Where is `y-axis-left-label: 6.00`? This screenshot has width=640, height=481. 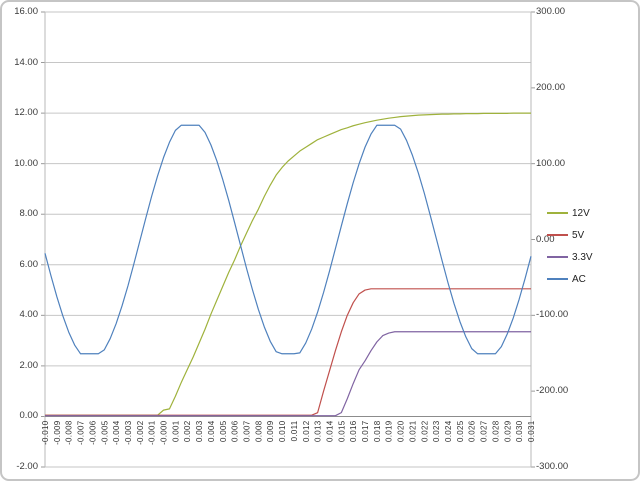 y-axis-left-label: 6.00 is located at coordinates (29, 264).